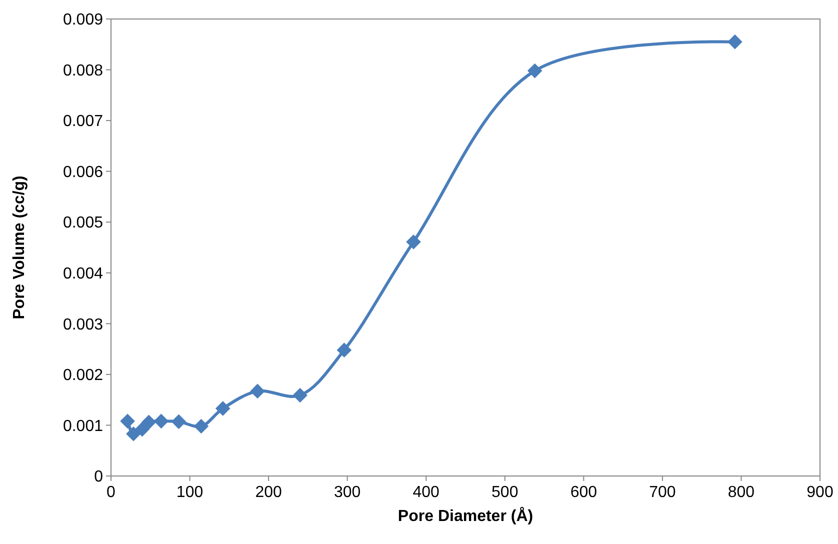 The height and width of the screenshot is (544, 838). I want to click on y-tick-label: 0.002, so click(83, 375).